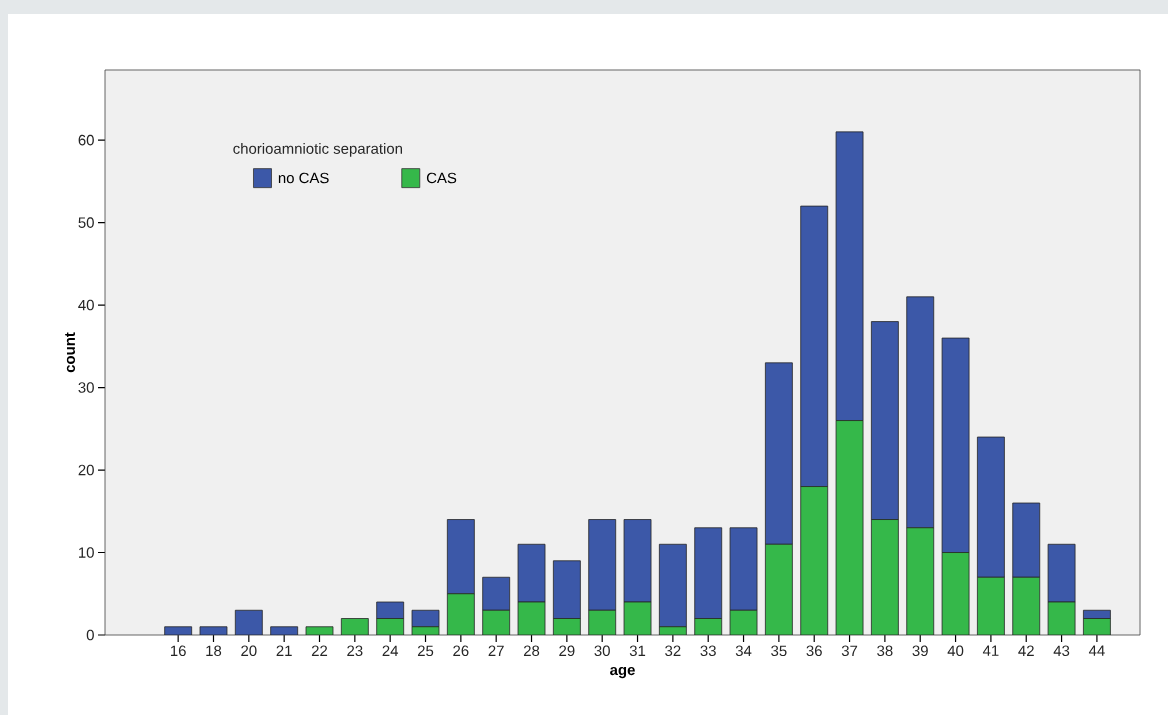 This screenshot has width=1168, height=715. I want to click on y-tick-label: 20, so click(86, 470).